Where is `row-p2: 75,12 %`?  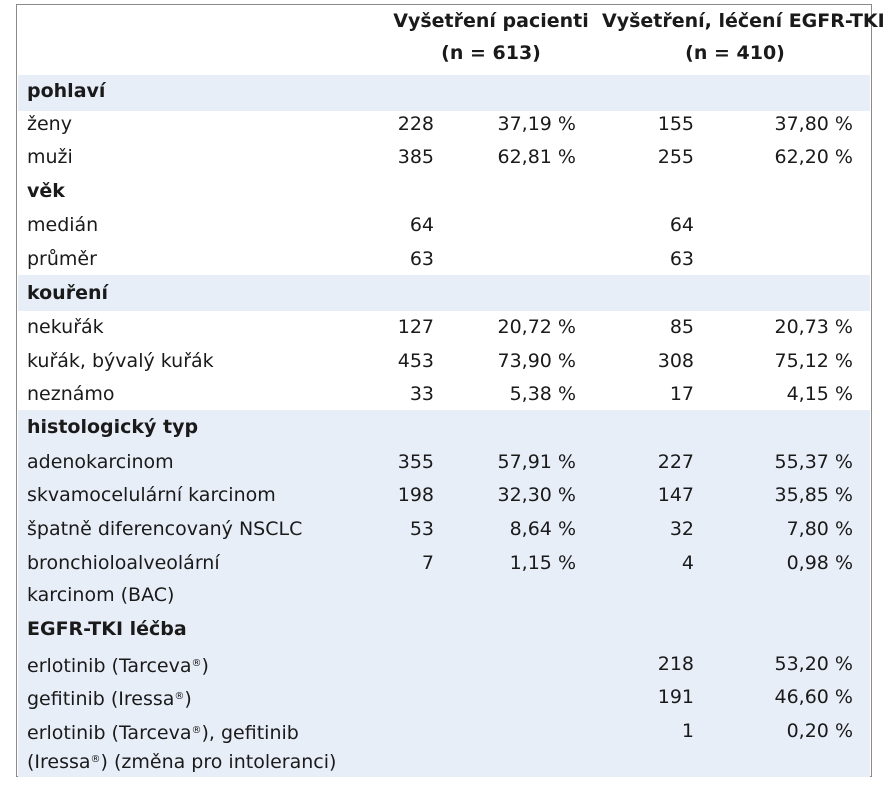 row-p2: 75,12 % is located at coordinates (814, 361).